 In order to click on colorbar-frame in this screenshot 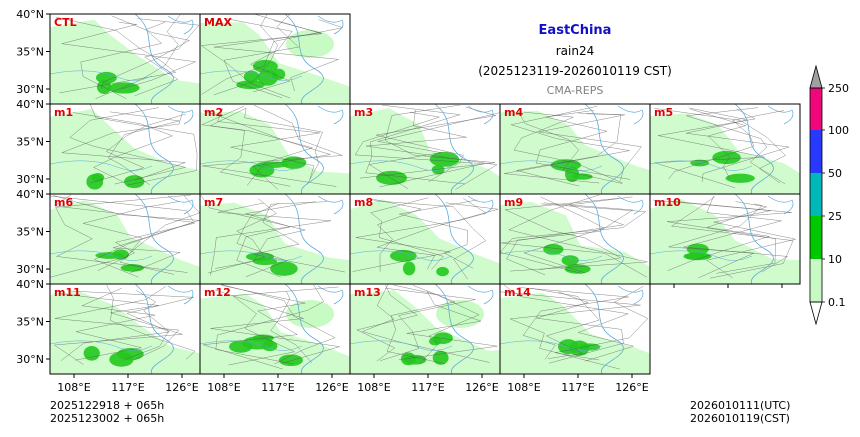, I will do `click(816, 195)`.